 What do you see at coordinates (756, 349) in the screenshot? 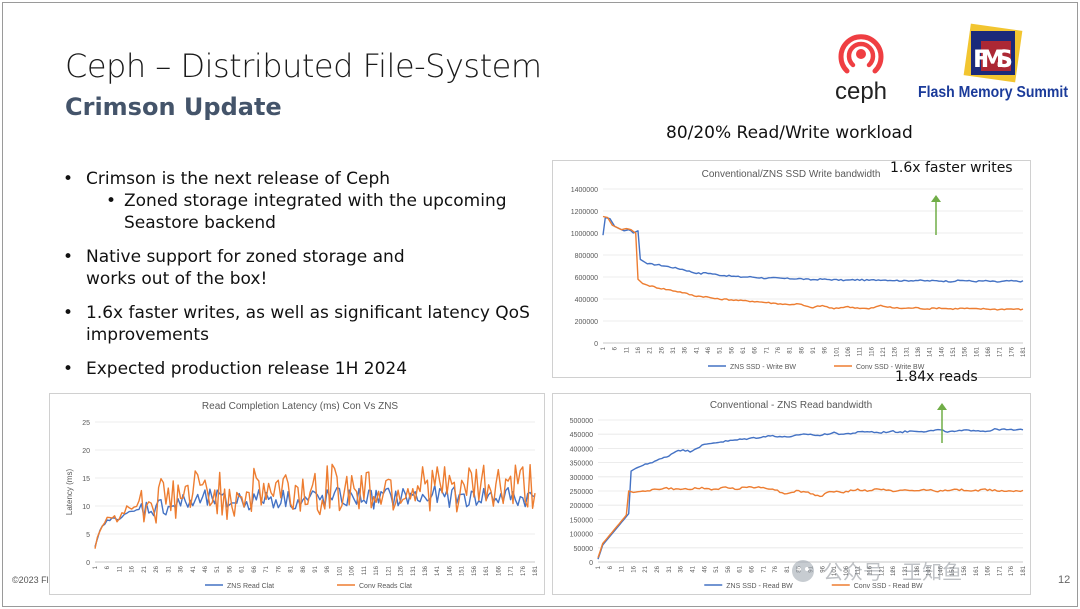
I see `x-tick-label: 66` at bounding box center [756, 349].